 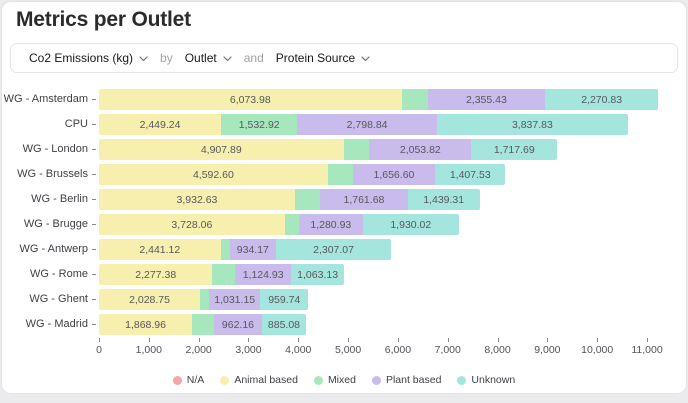 What do you see at coordinates (238, 324) in the screenshot?
I see `bar-segment-plant-based: 962.16` at bounding box center [238, 324].